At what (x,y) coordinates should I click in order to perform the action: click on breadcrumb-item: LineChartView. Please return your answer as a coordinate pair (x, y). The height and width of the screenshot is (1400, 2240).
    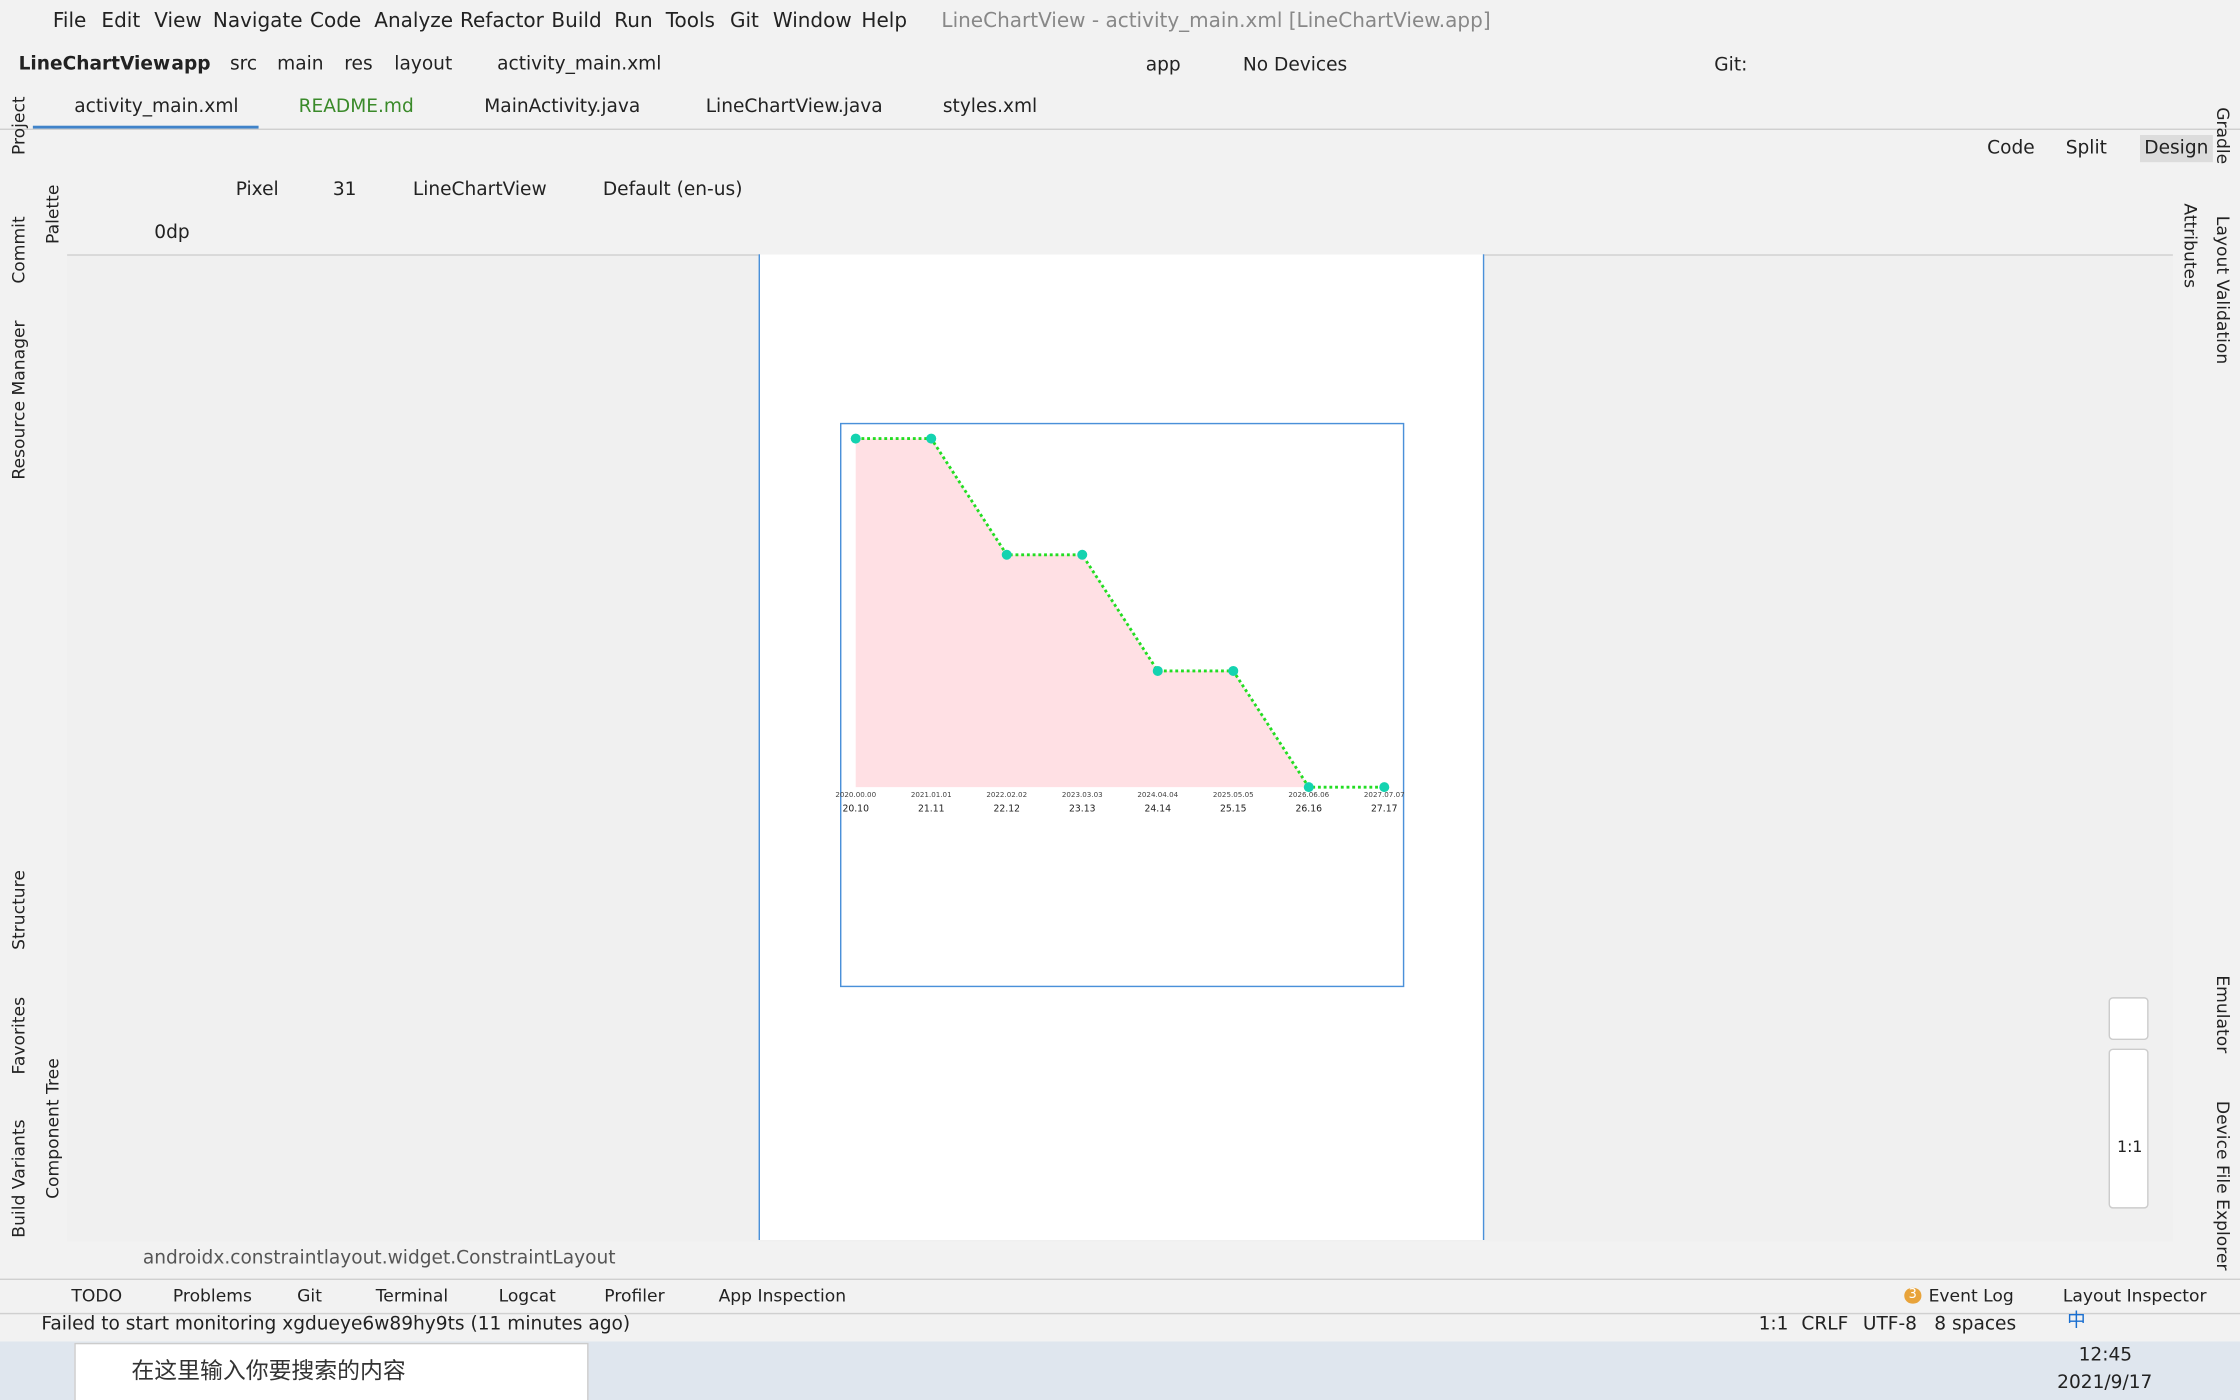
    Looking at the image, I should click on (94, 64).